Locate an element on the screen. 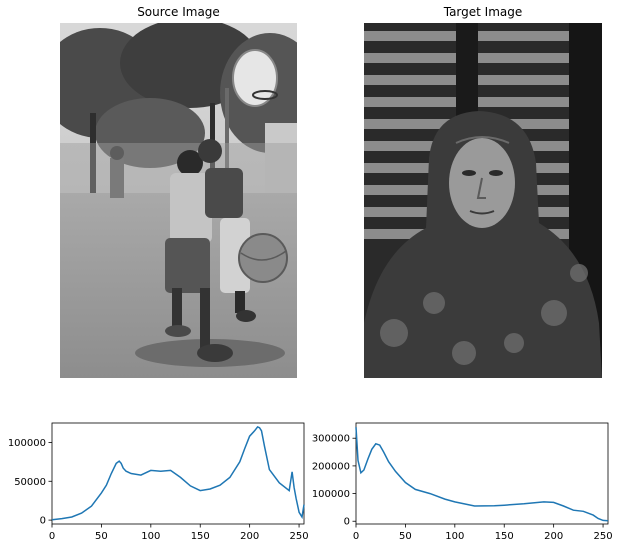  target-plot-frame is located at coordinates (482, 473).